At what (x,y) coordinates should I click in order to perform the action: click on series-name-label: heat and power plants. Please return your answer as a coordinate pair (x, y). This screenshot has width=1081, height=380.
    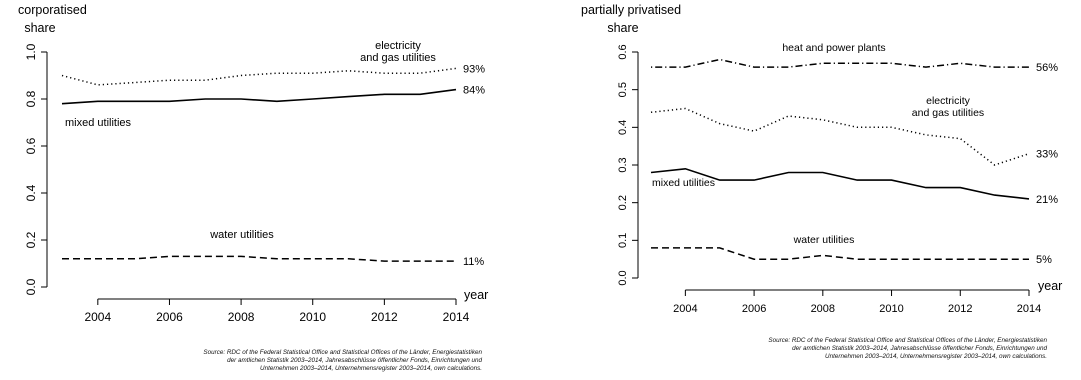
    Looking at the image, I should click on (833, 48).